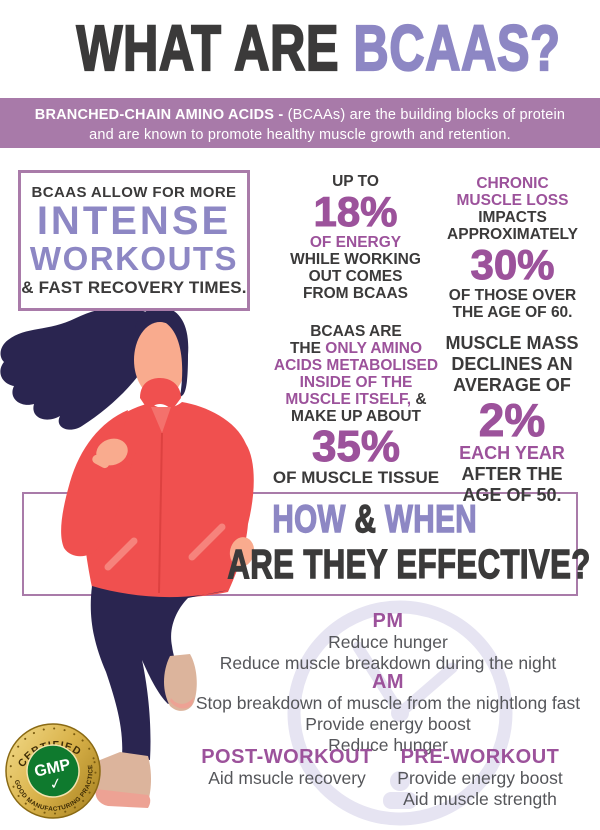  I want to click on page-title: WHAT ARE BCAAS?, so click(300, 48).